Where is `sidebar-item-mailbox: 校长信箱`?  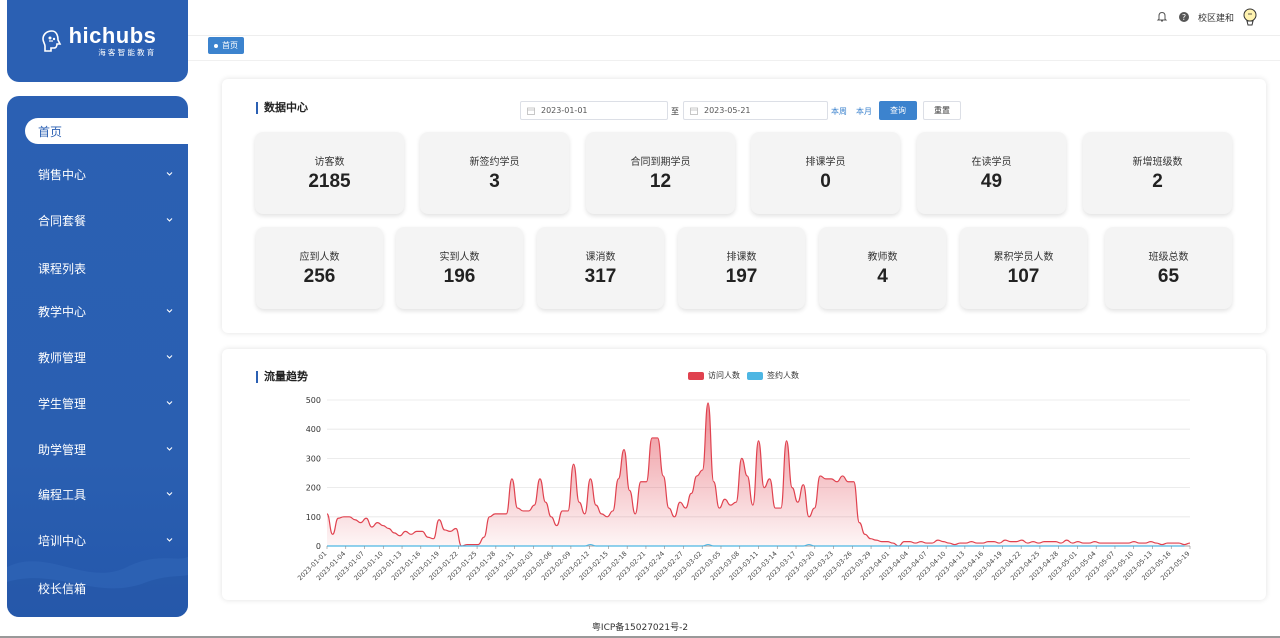
sidebar-item-mailbox: 校长信箱 is located at coordinates (97, 588).